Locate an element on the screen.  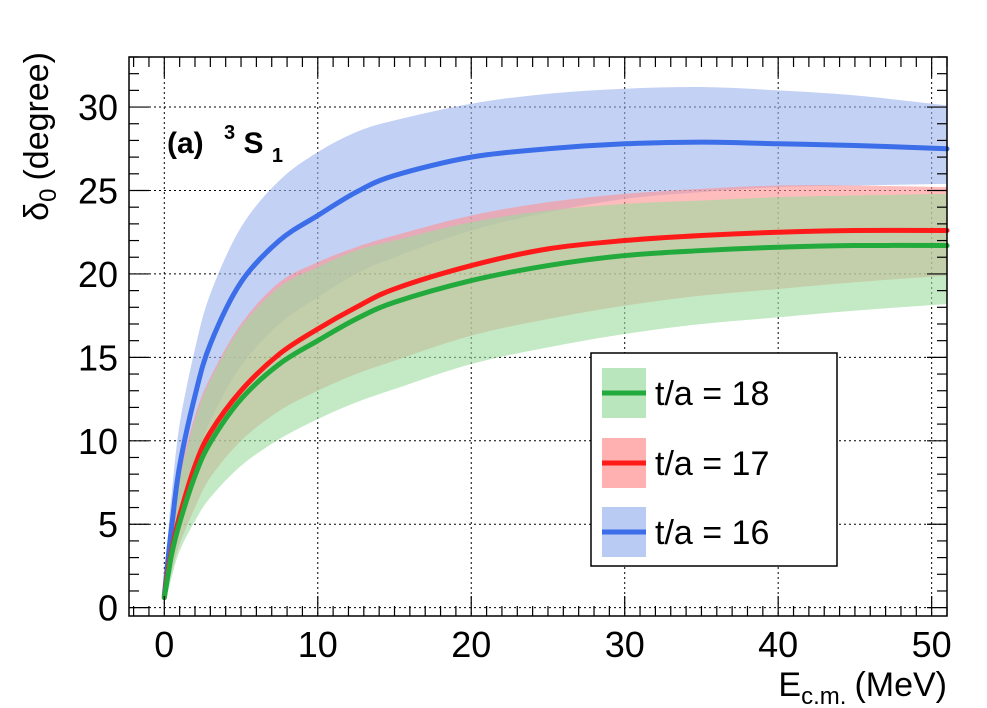
x-axis-title: Ec.m. (MeV) is located at coordinates (862, 687).